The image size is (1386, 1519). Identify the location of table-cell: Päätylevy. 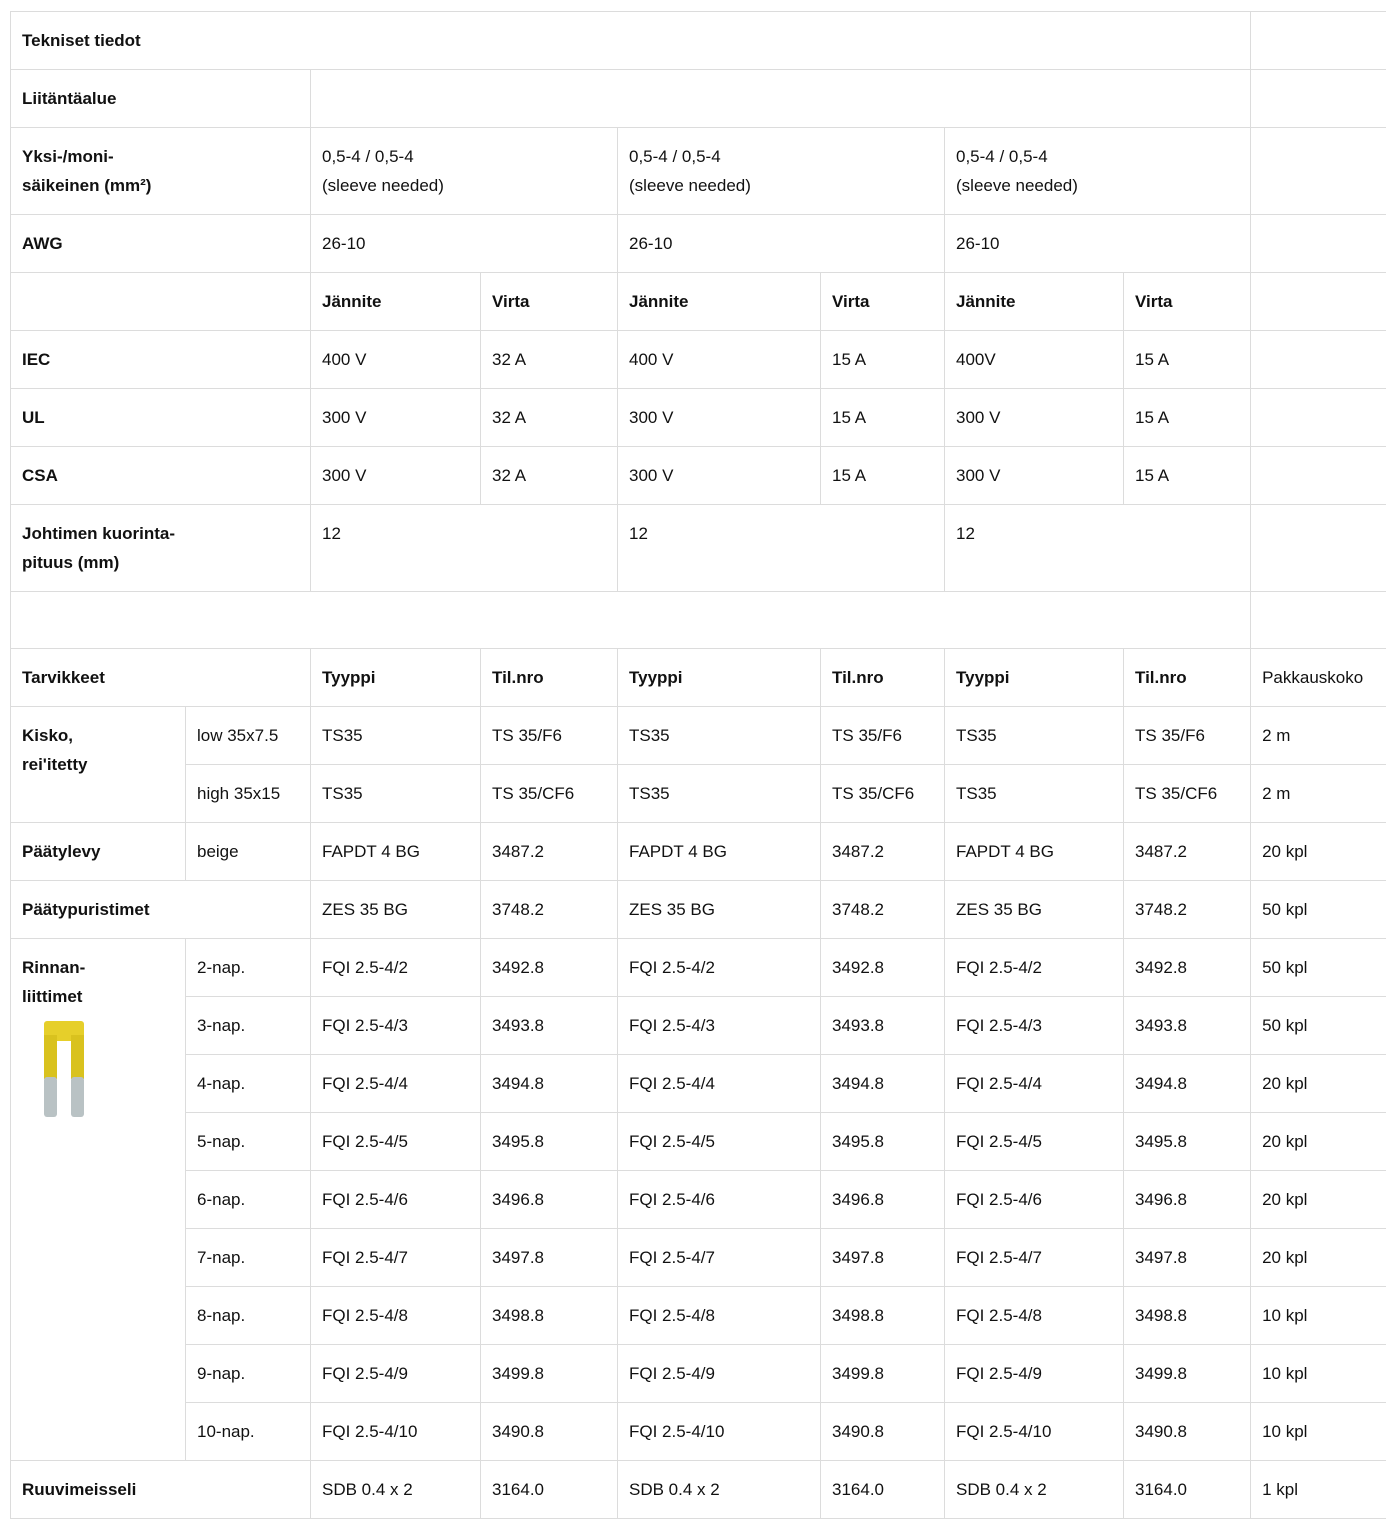
(98, 851).